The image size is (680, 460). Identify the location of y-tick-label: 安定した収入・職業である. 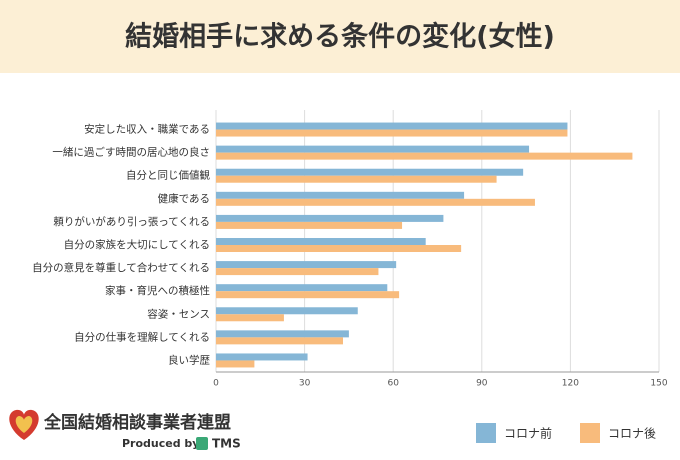
(147, 129).